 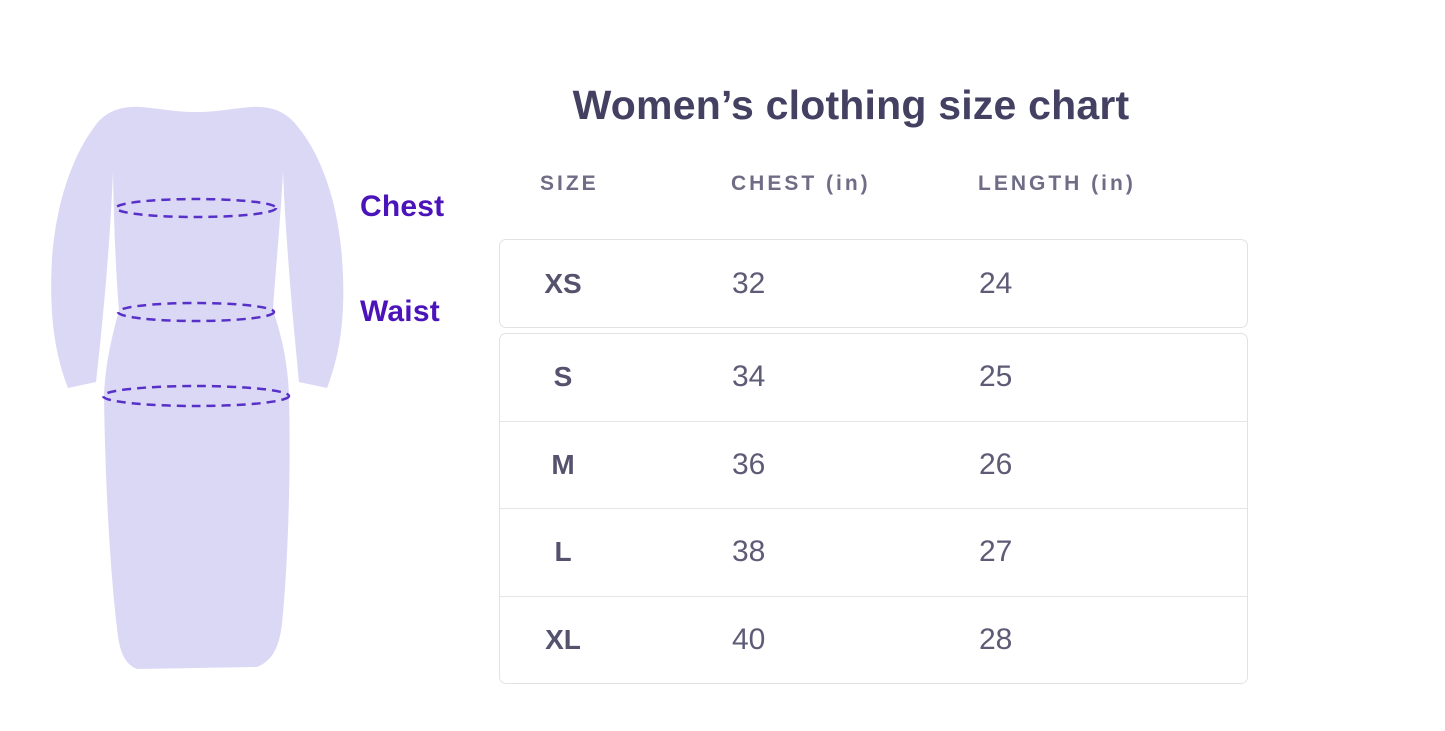 What do you see at coordinates (563, 639) in the screenshot?
I see `size-value: XL` at bounding box center [563, 639].